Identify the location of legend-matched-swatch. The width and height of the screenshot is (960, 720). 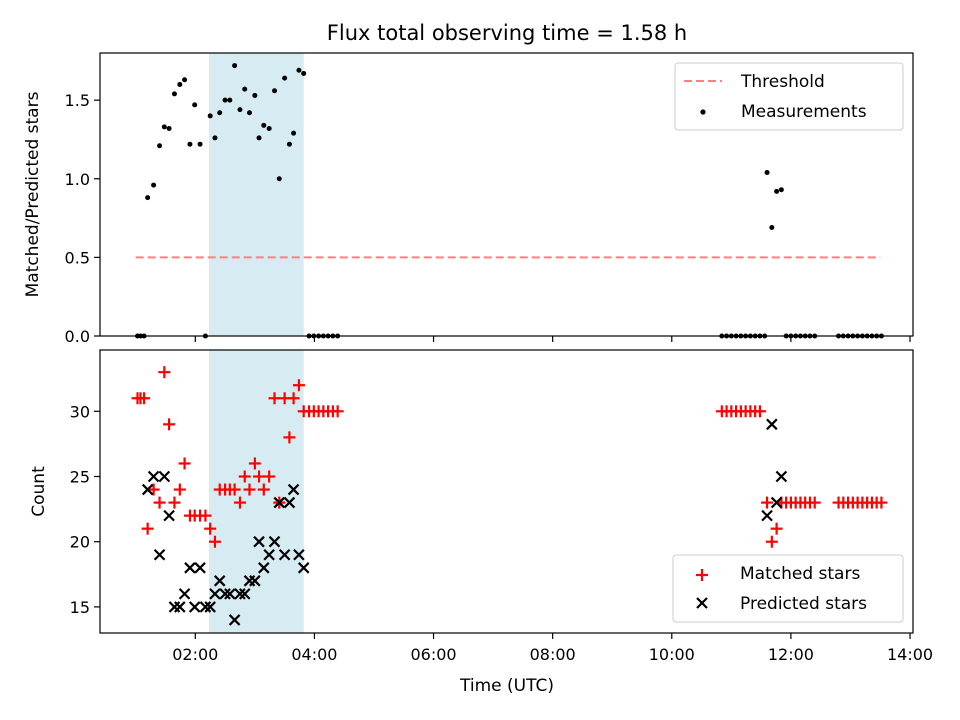
(702, 575).